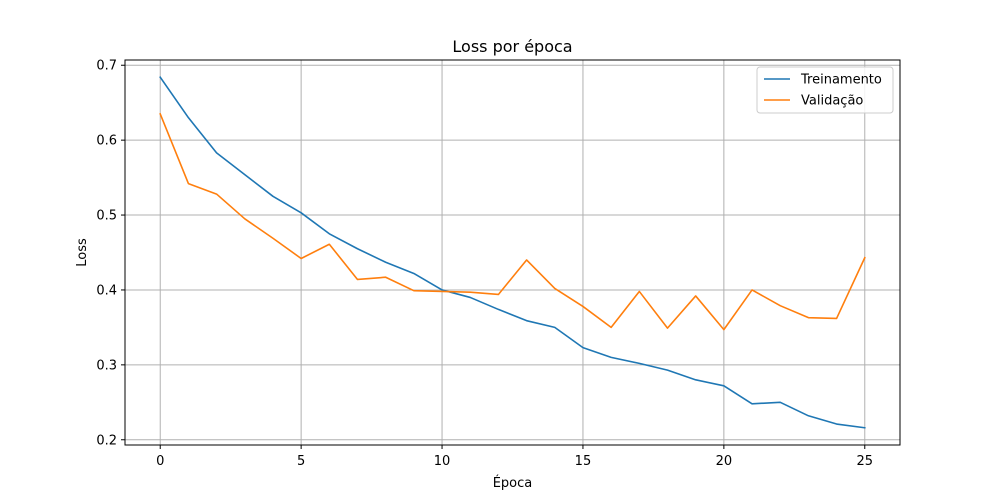 The width and height of the screenshot is (1000, 500). I want to click on y-tick-label: 0.2, so click(106, 440).